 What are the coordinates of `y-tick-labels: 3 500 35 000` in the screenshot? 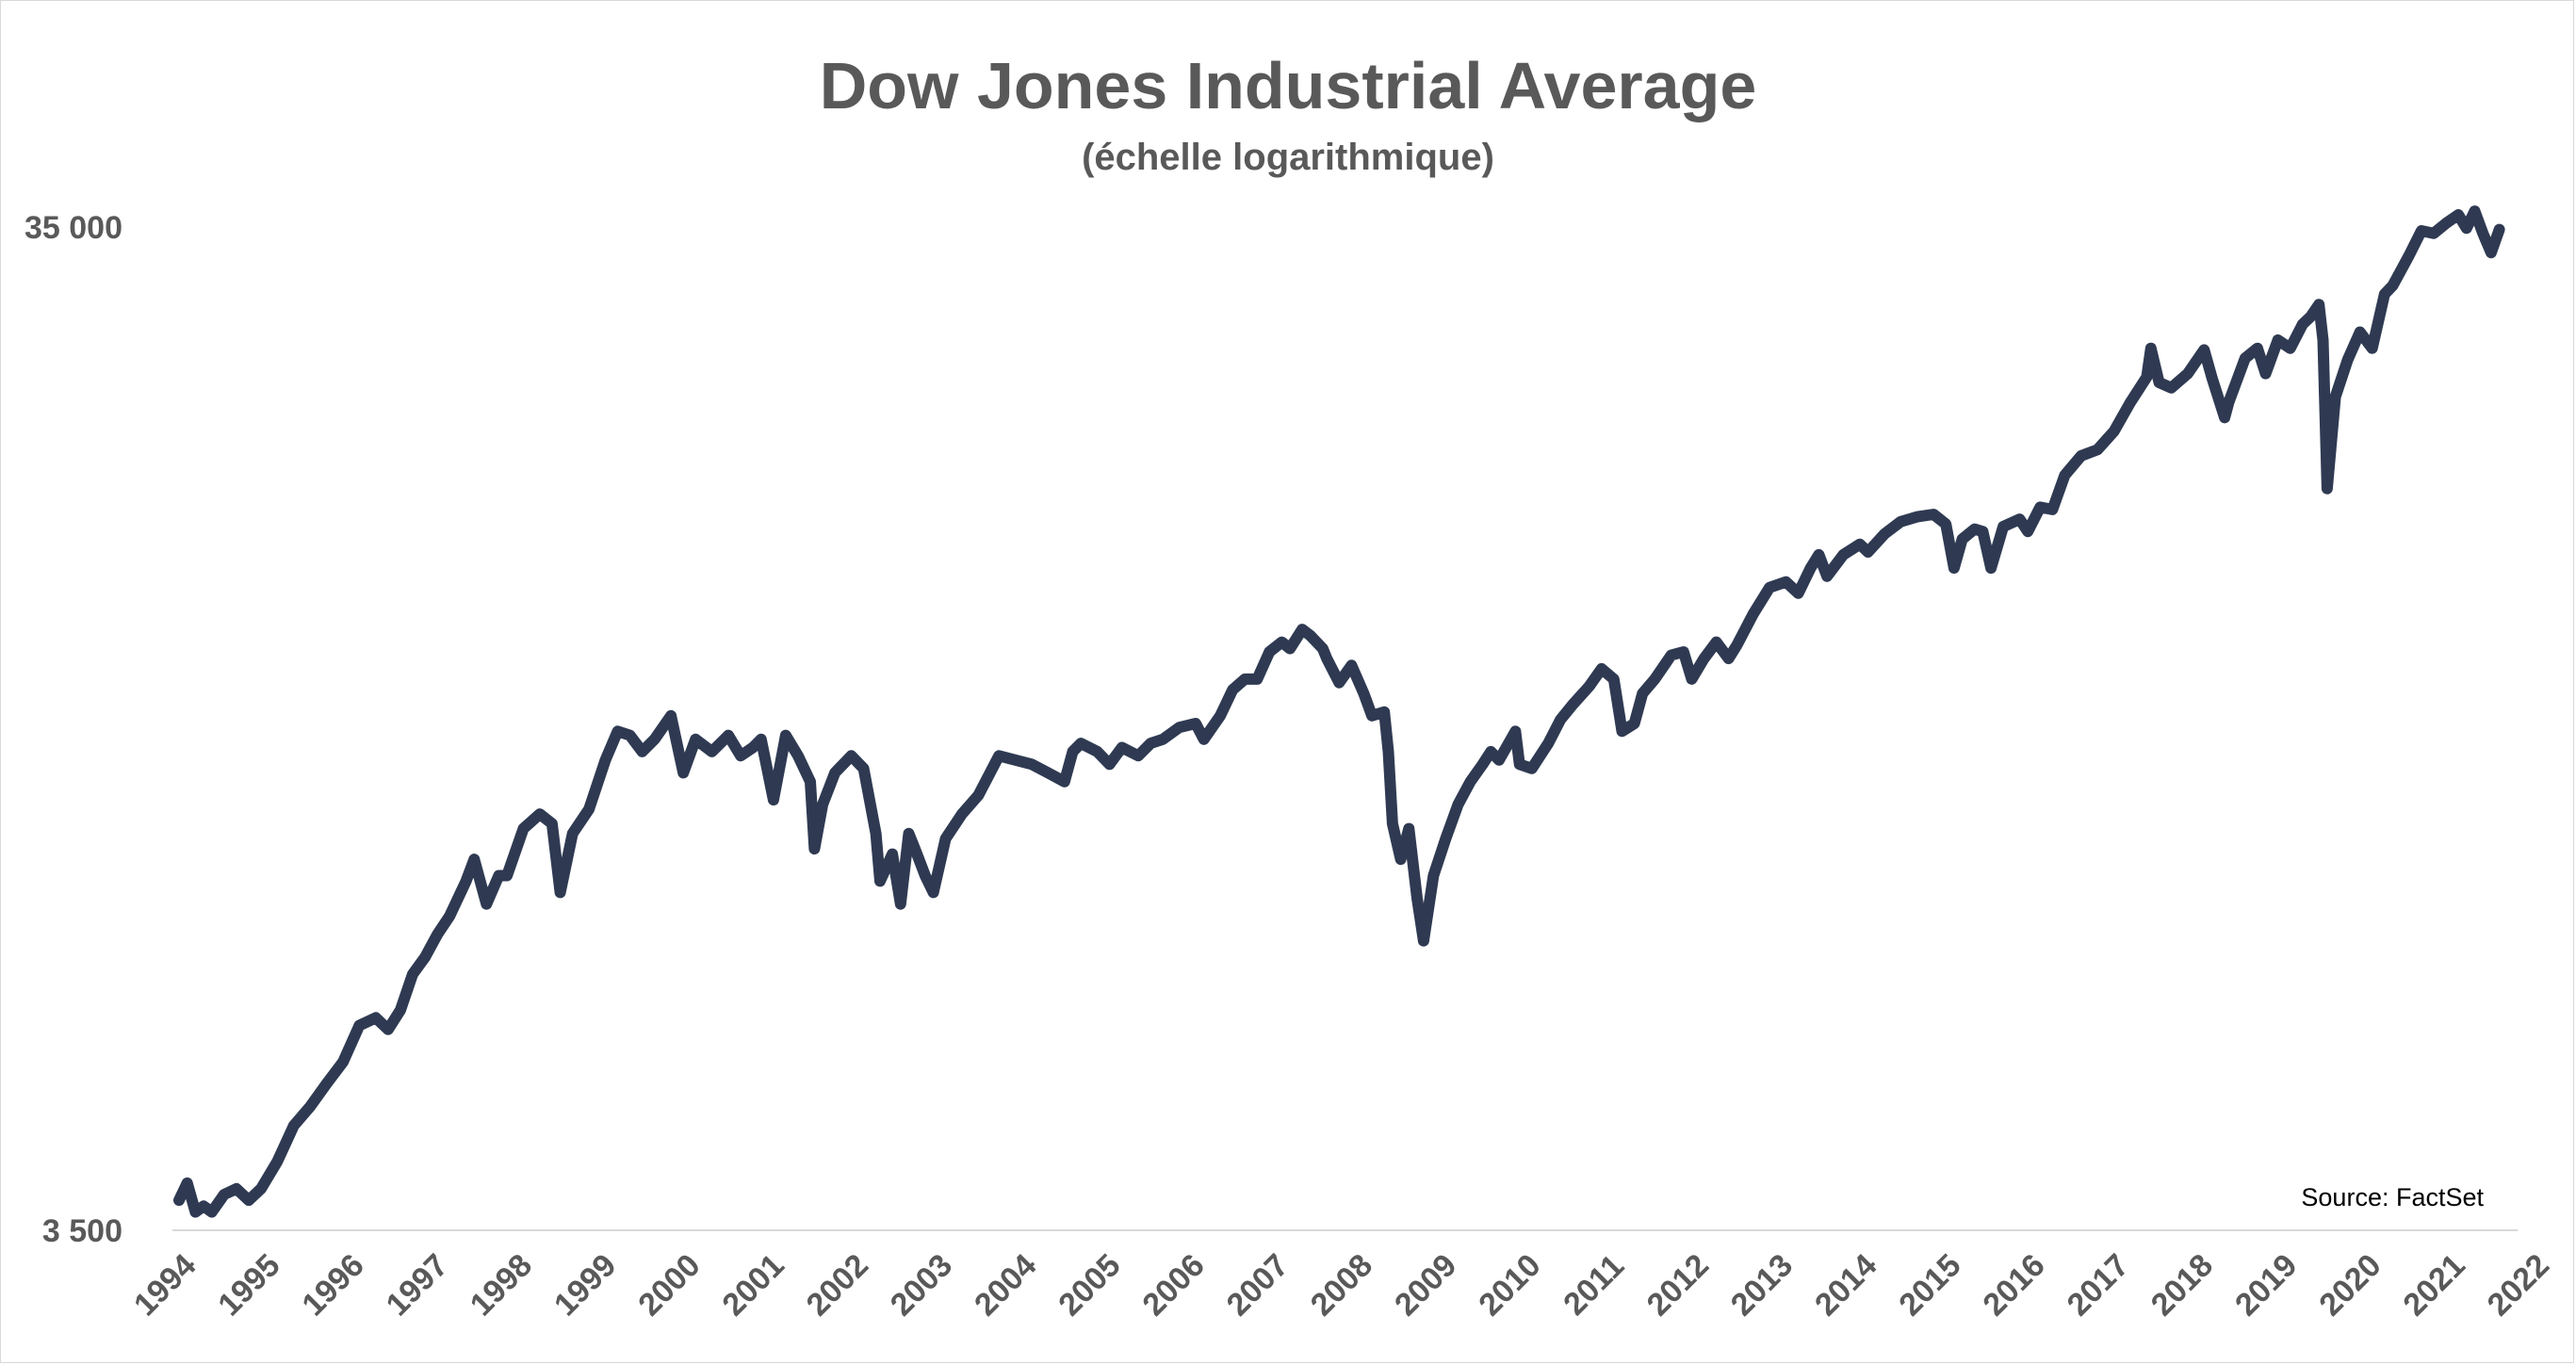 It's located at (73, 729).